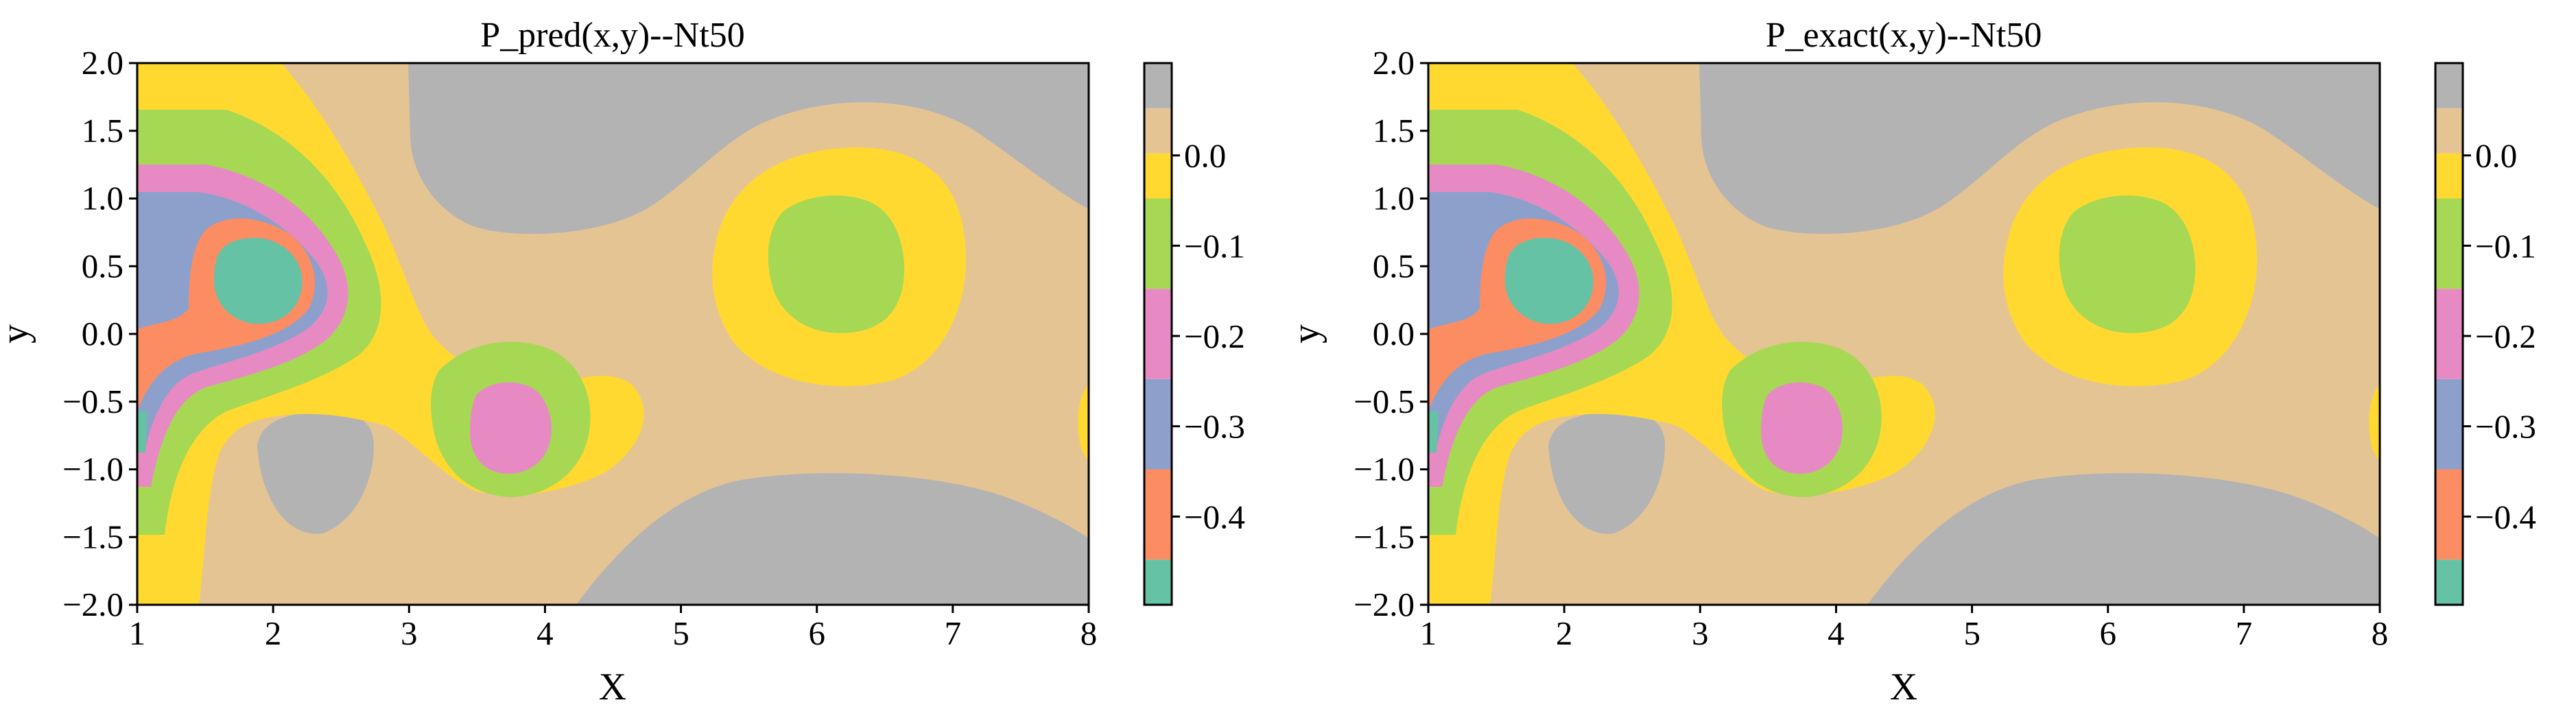  I want to click on colorbar-exact: 0.0 −0.1 −0.2 −0.3 −0.4, so click(2485, 334).